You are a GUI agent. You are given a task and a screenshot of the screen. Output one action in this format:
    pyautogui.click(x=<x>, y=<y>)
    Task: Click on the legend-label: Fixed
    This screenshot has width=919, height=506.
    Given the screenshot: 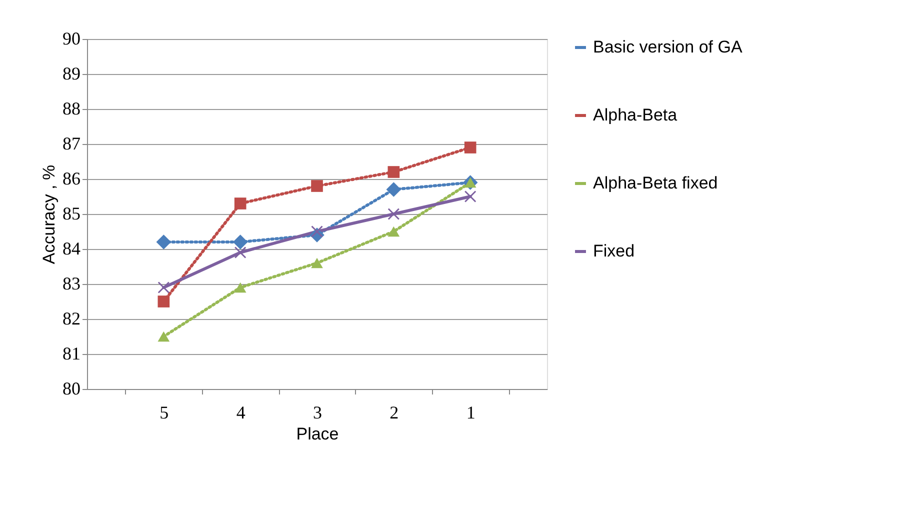 What is the action you would take?
    pyautogui.click(x=614, y=251)
    